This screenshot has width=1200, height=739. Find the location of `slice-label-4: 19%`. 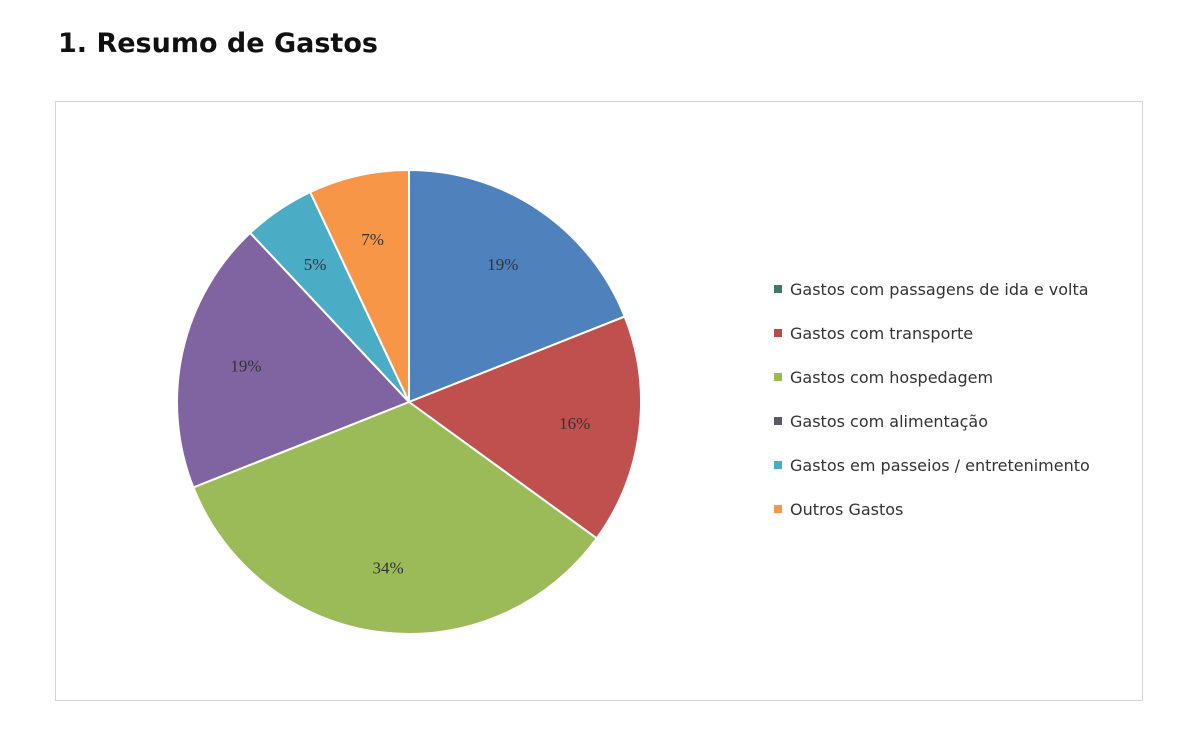

slice-label-4: 19% is located at coordinates (245, 366).